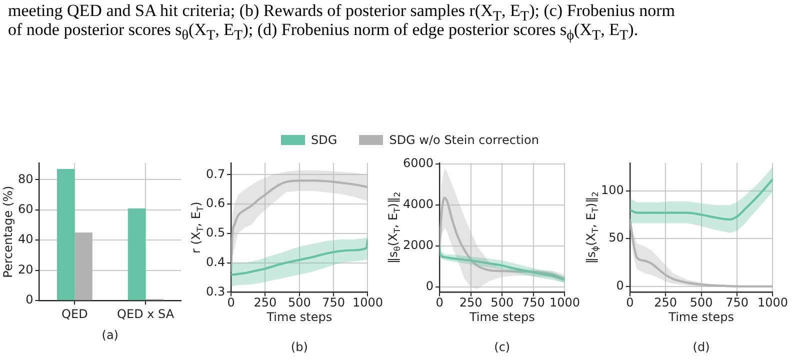 Image resolution: width=804 pixels, height=362 pixels. I want to click on y-tick-label: 0.5, so click(216, 233).